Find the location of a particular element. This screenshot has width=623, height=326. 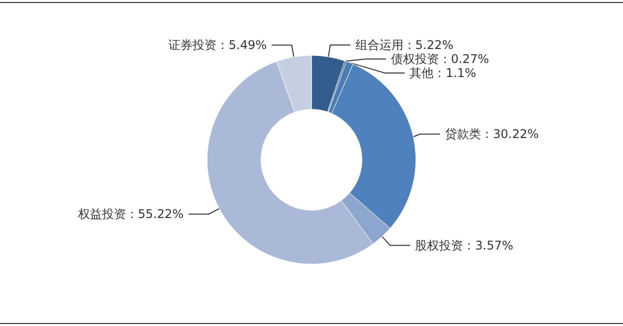

slice-label: 证券投资：5.49% is located at coordinates (217, 45).